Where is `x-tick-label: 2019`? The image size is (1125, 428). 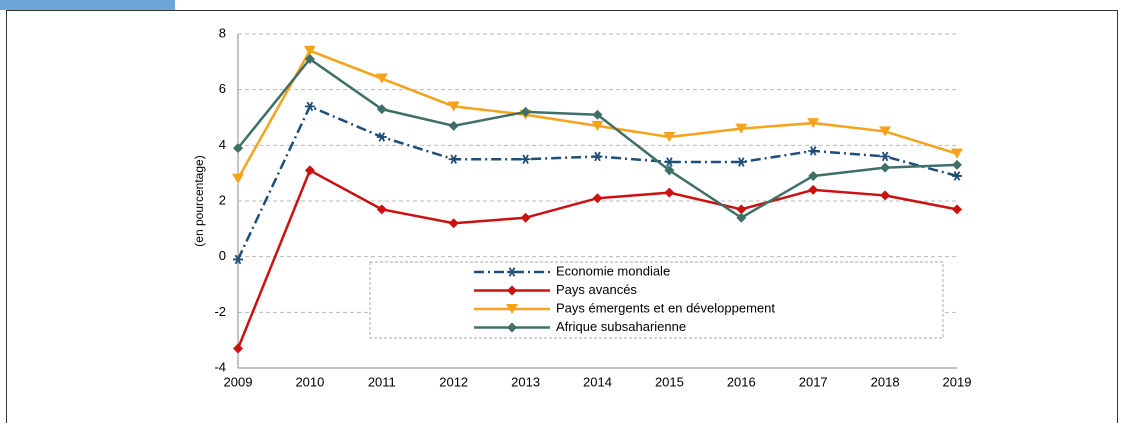 x-tick-label: 2019 is located at coordinates (957, 381).